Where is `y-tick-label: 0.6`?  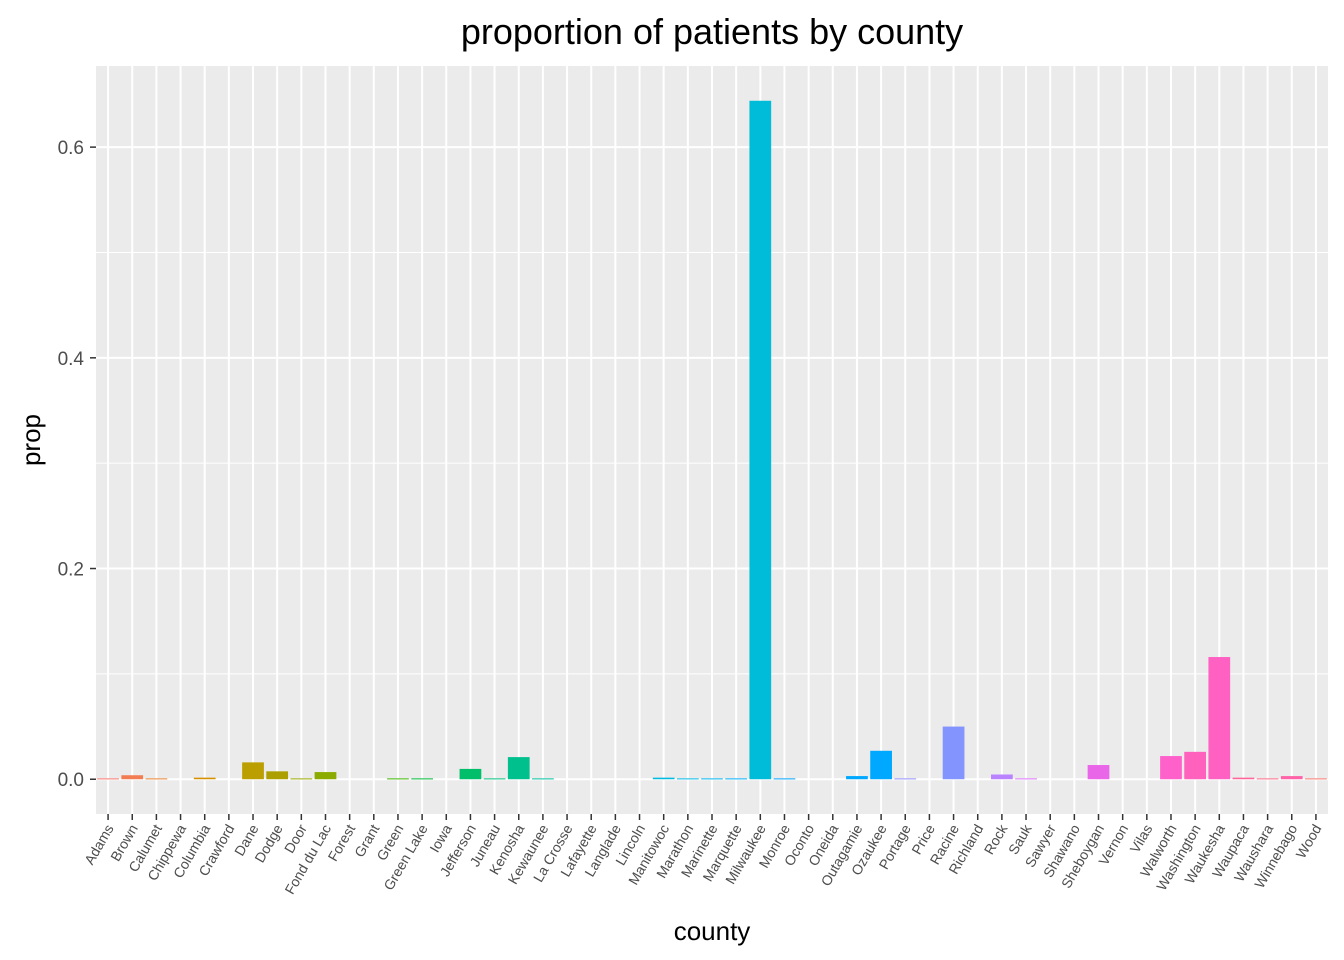
y-tick-label: 0.6 is located at coordinates (71, 148).